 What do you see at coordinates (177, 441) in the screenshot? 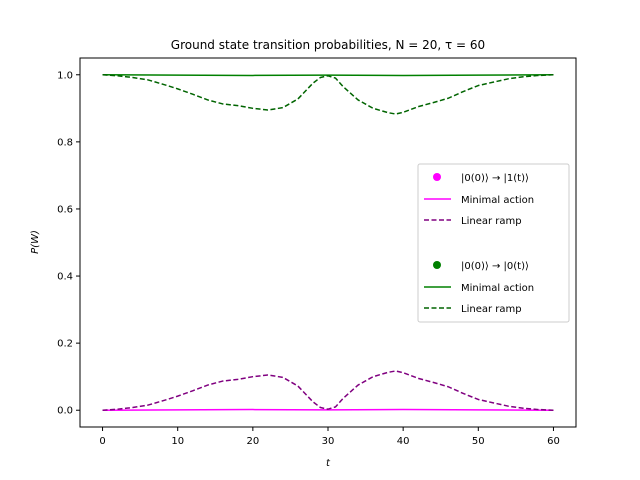
I see `x-tick-label: 10` at bounding box center [177, 441].